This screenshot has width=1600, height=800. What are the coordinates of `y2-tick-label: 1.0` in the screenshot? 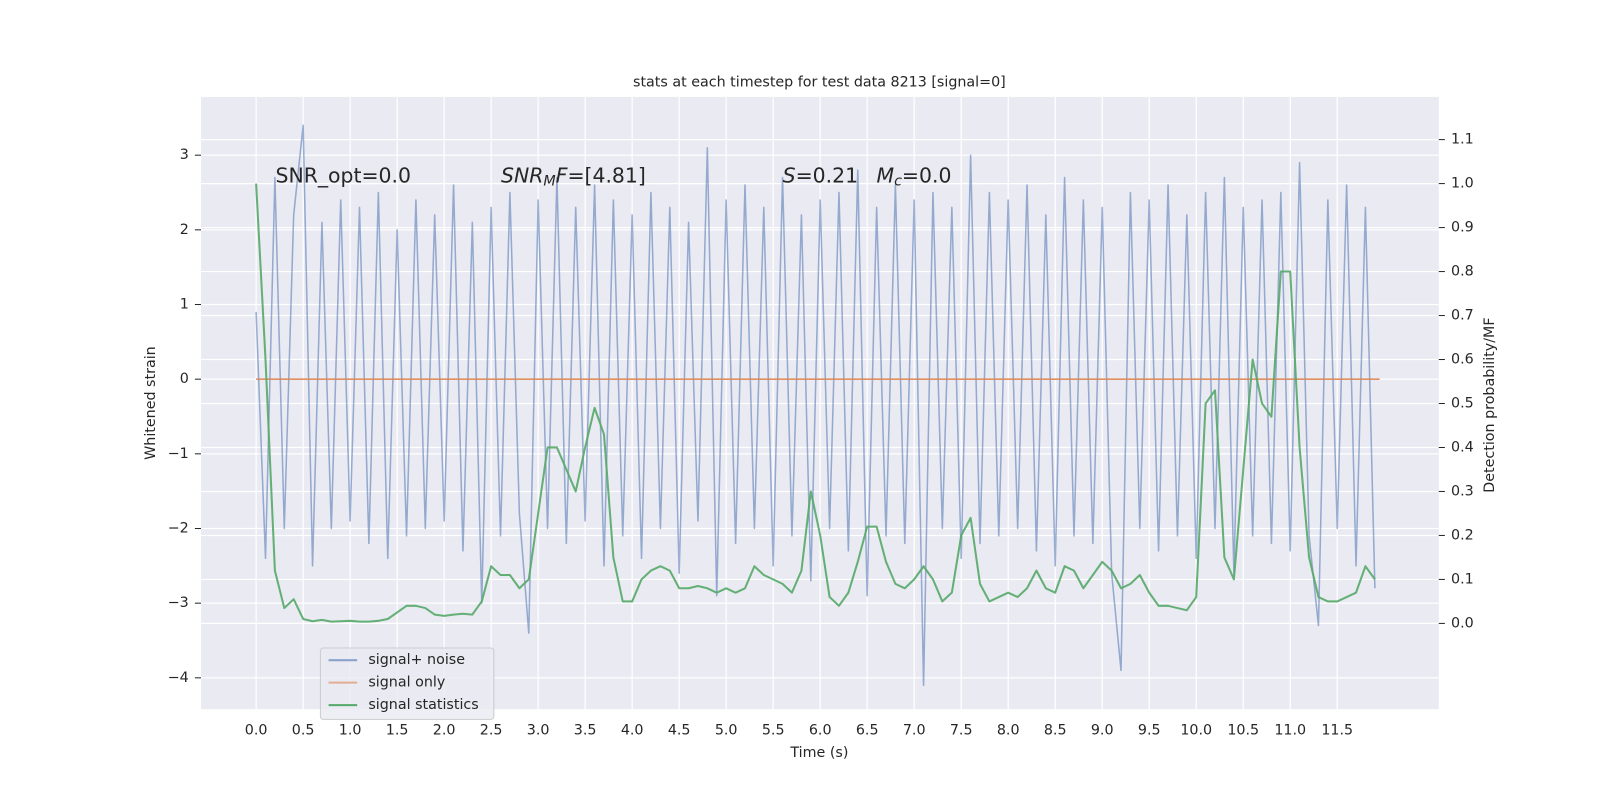 It's located at (1462, 184).